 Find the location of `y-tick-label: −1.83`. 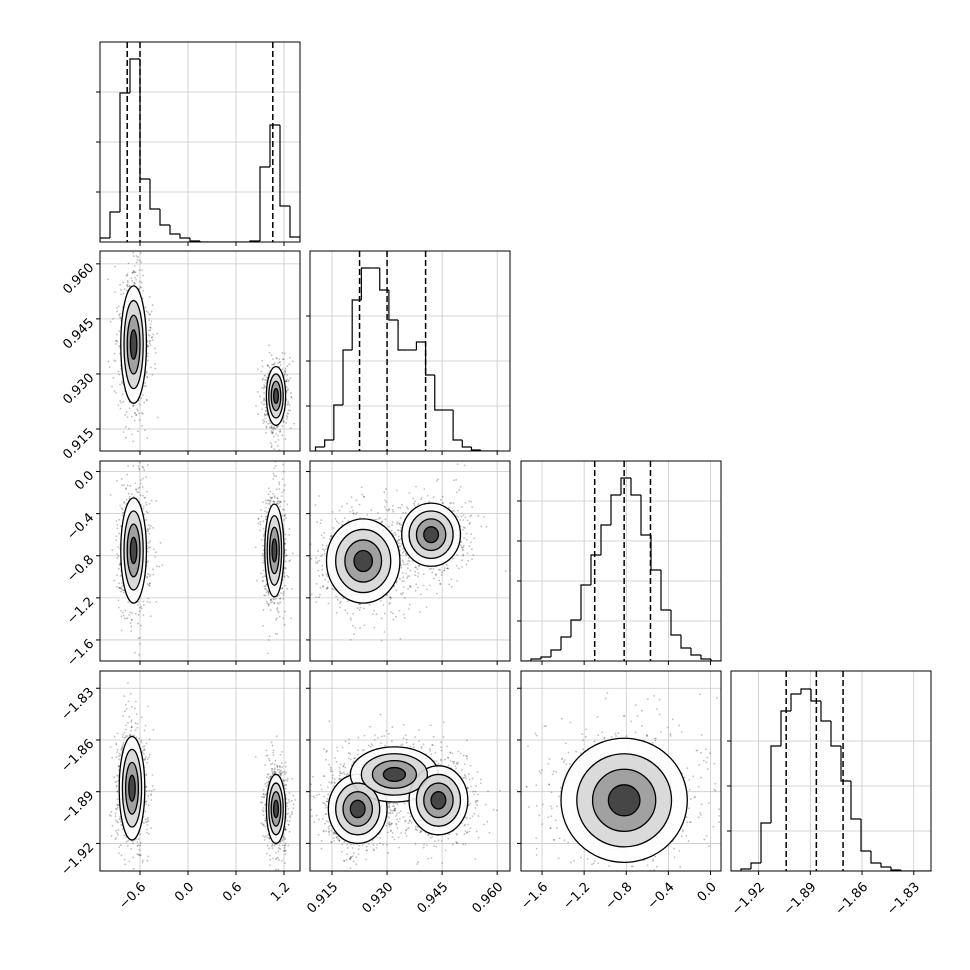

y-tick-label: −1.83 is located at coordinates (78, 704).